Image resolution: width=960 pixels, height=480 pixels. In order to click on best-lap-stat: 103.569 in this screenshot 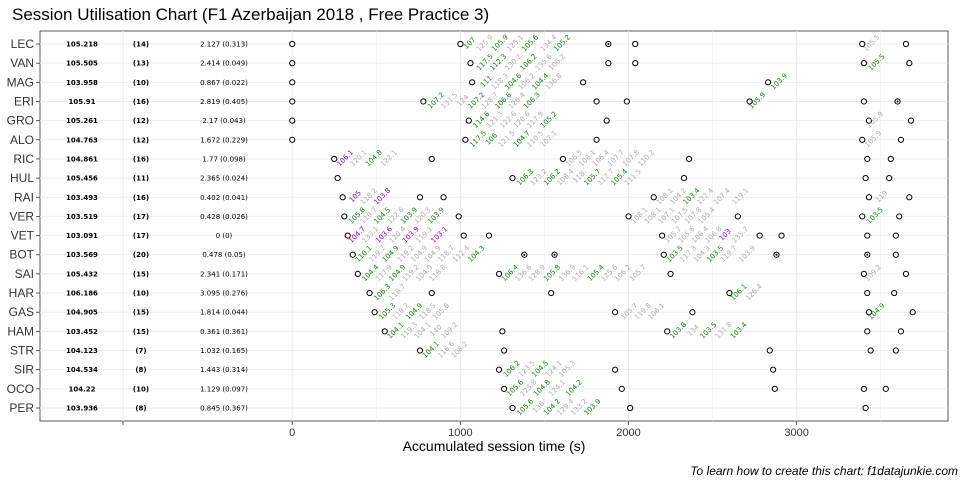, I will do `click(82, 255)`.